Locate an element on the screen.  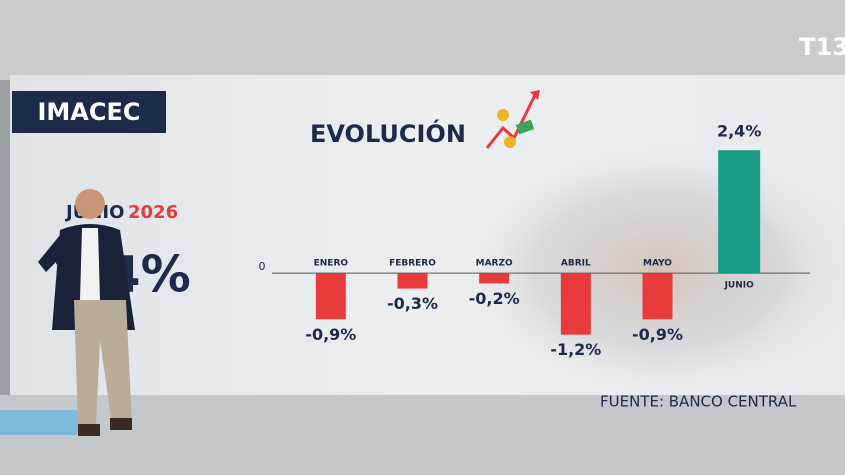
presenter is located at coordinates (86, 312).